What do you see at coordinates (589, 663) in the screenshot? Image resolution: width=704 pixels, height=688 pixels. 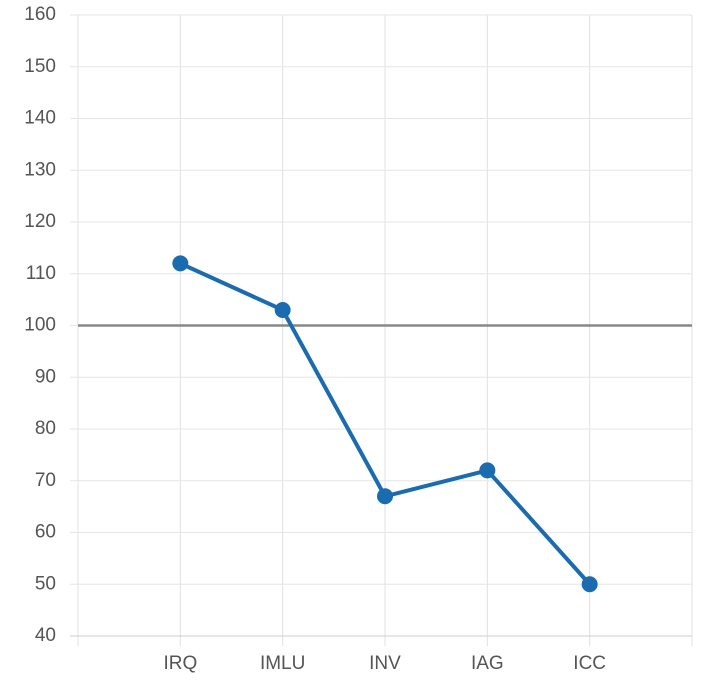 I see `x-tick-label: ICC` at bounding box center [589, 663].